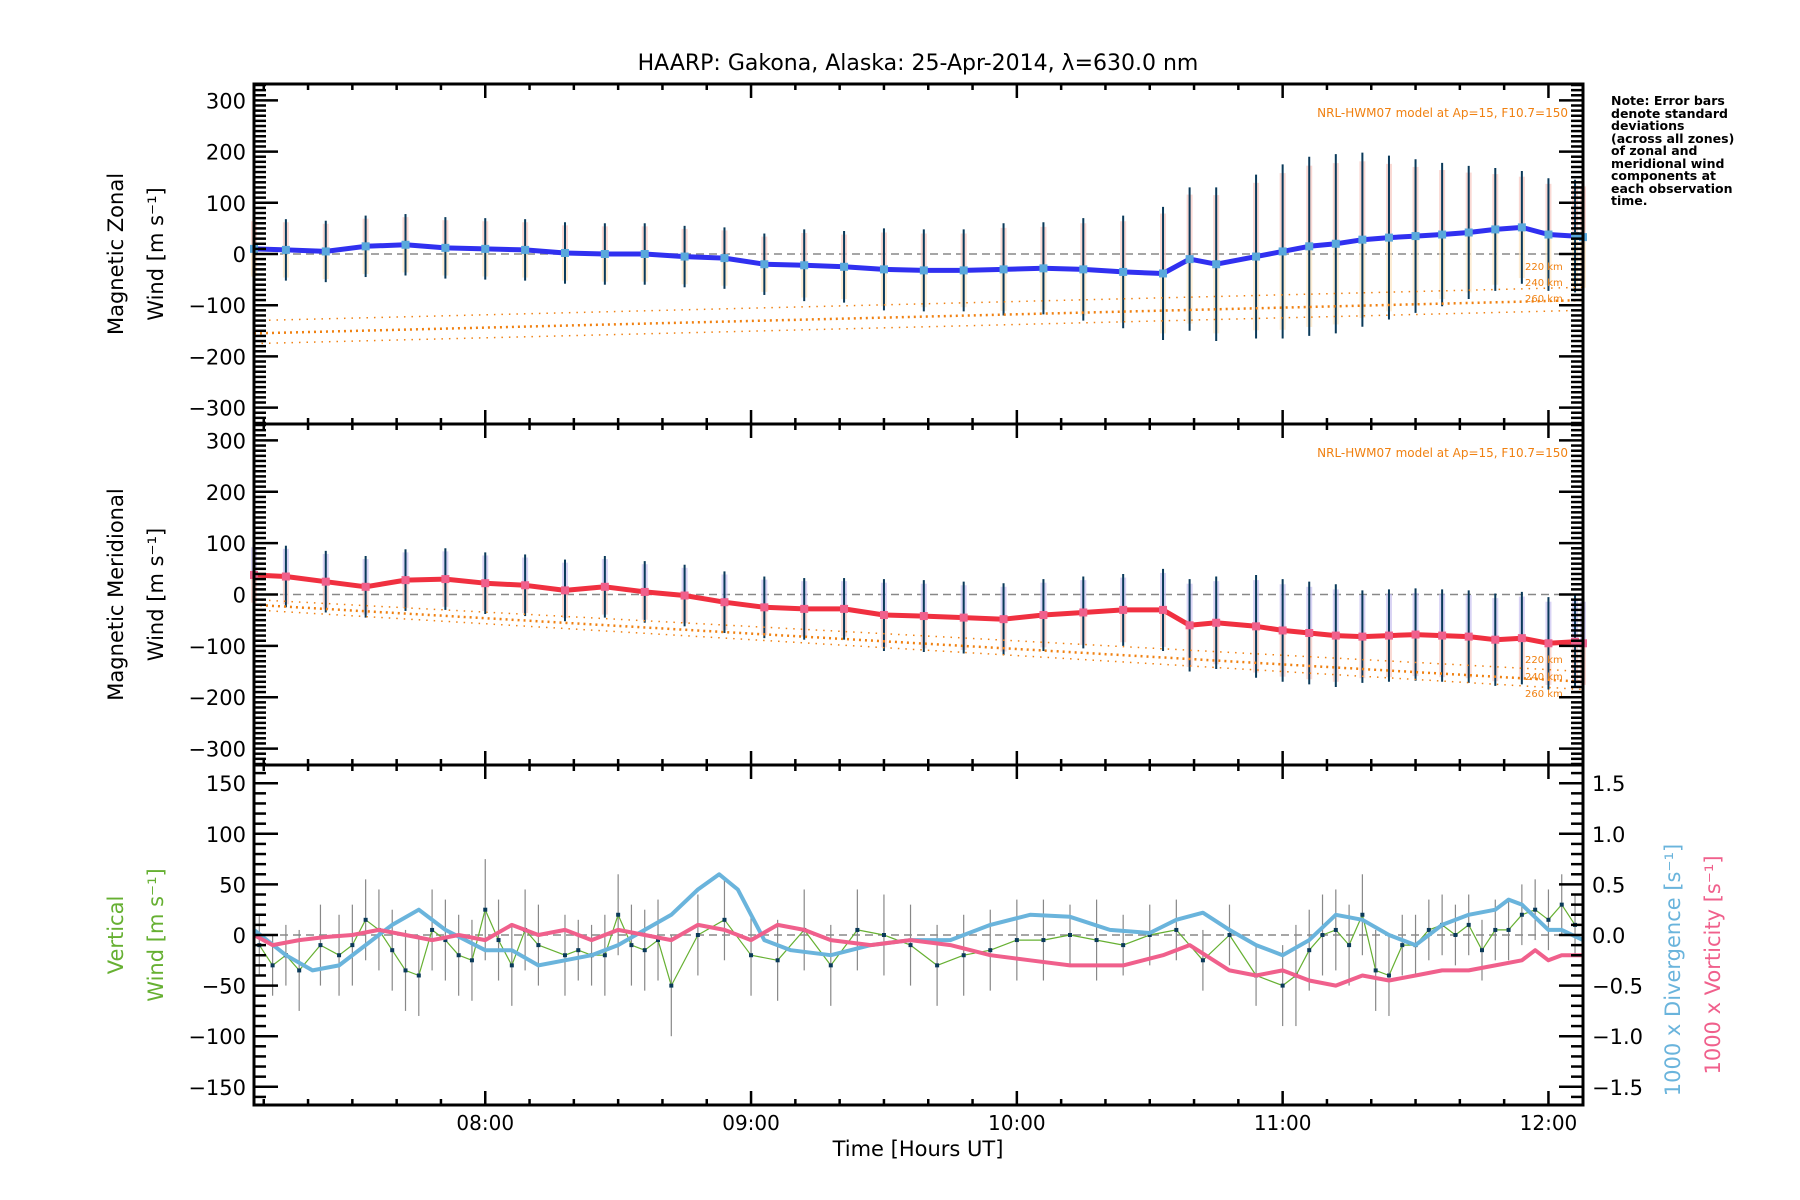 This screenshot has width=1800, height=1200. I want to click on series-1000-x-divergence, so click(918, 922).